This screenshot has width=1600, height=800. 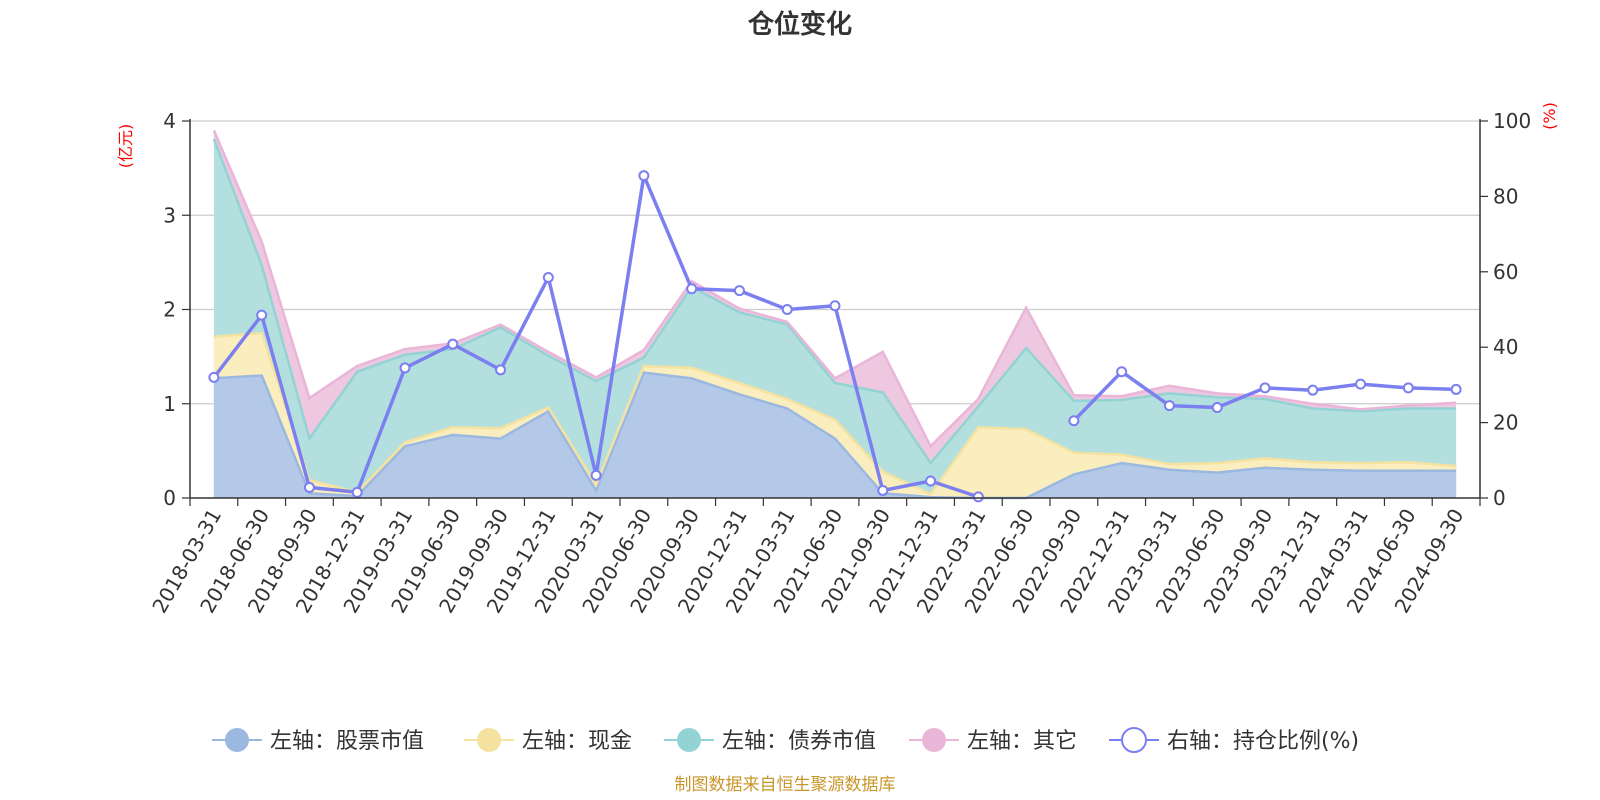 I want to click on right-tick-label: 20, so click(x=1505, y=423).